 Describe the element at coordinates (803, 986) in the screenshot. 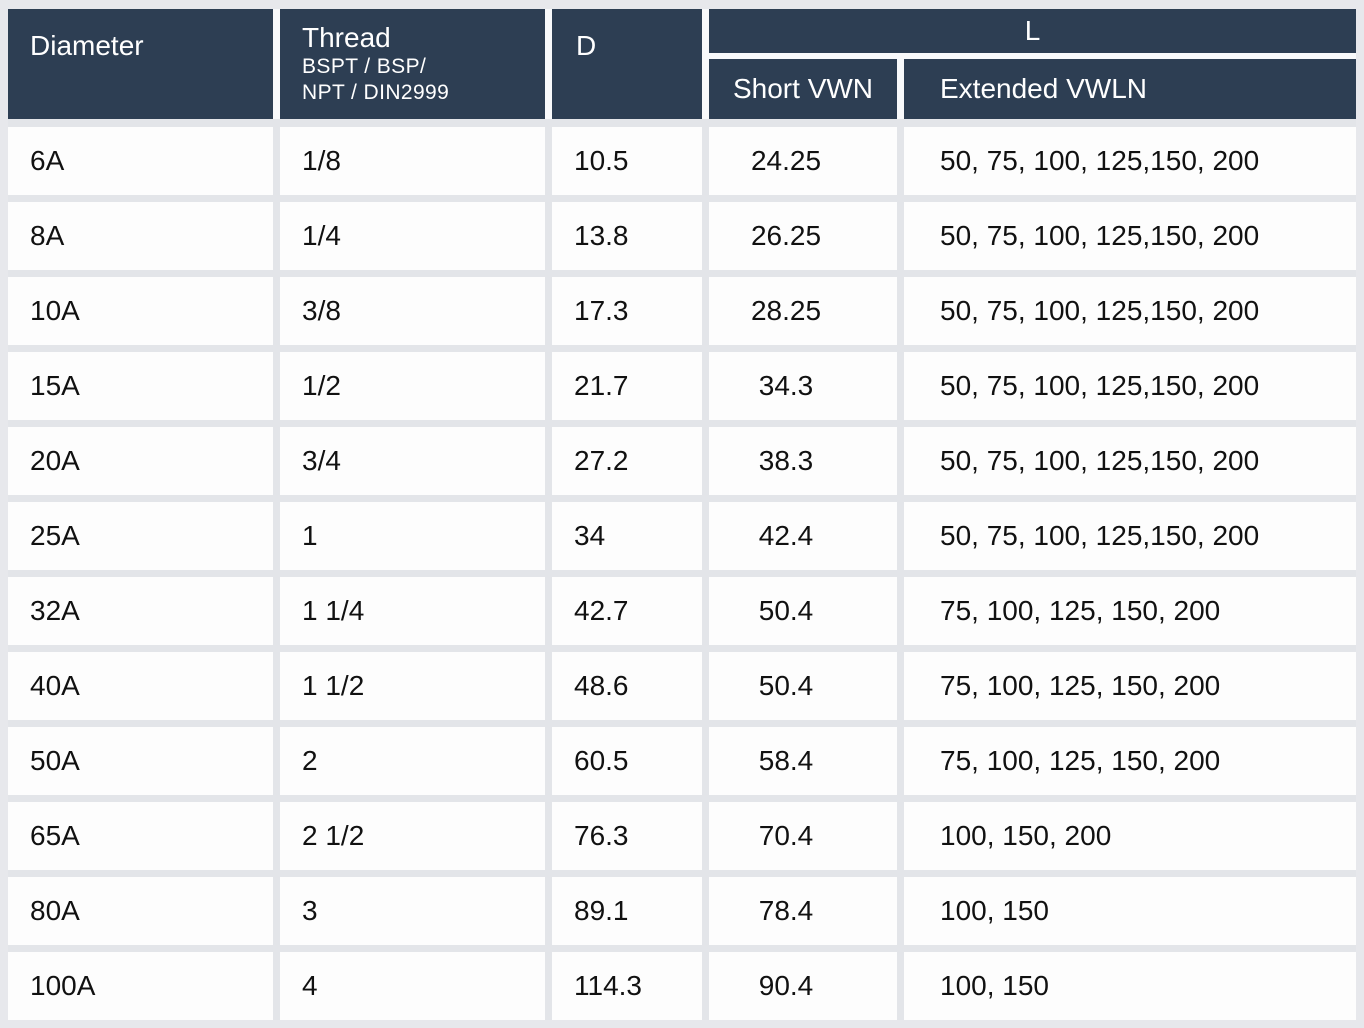

I see `cell-short-vwn: 90.4` at that location.